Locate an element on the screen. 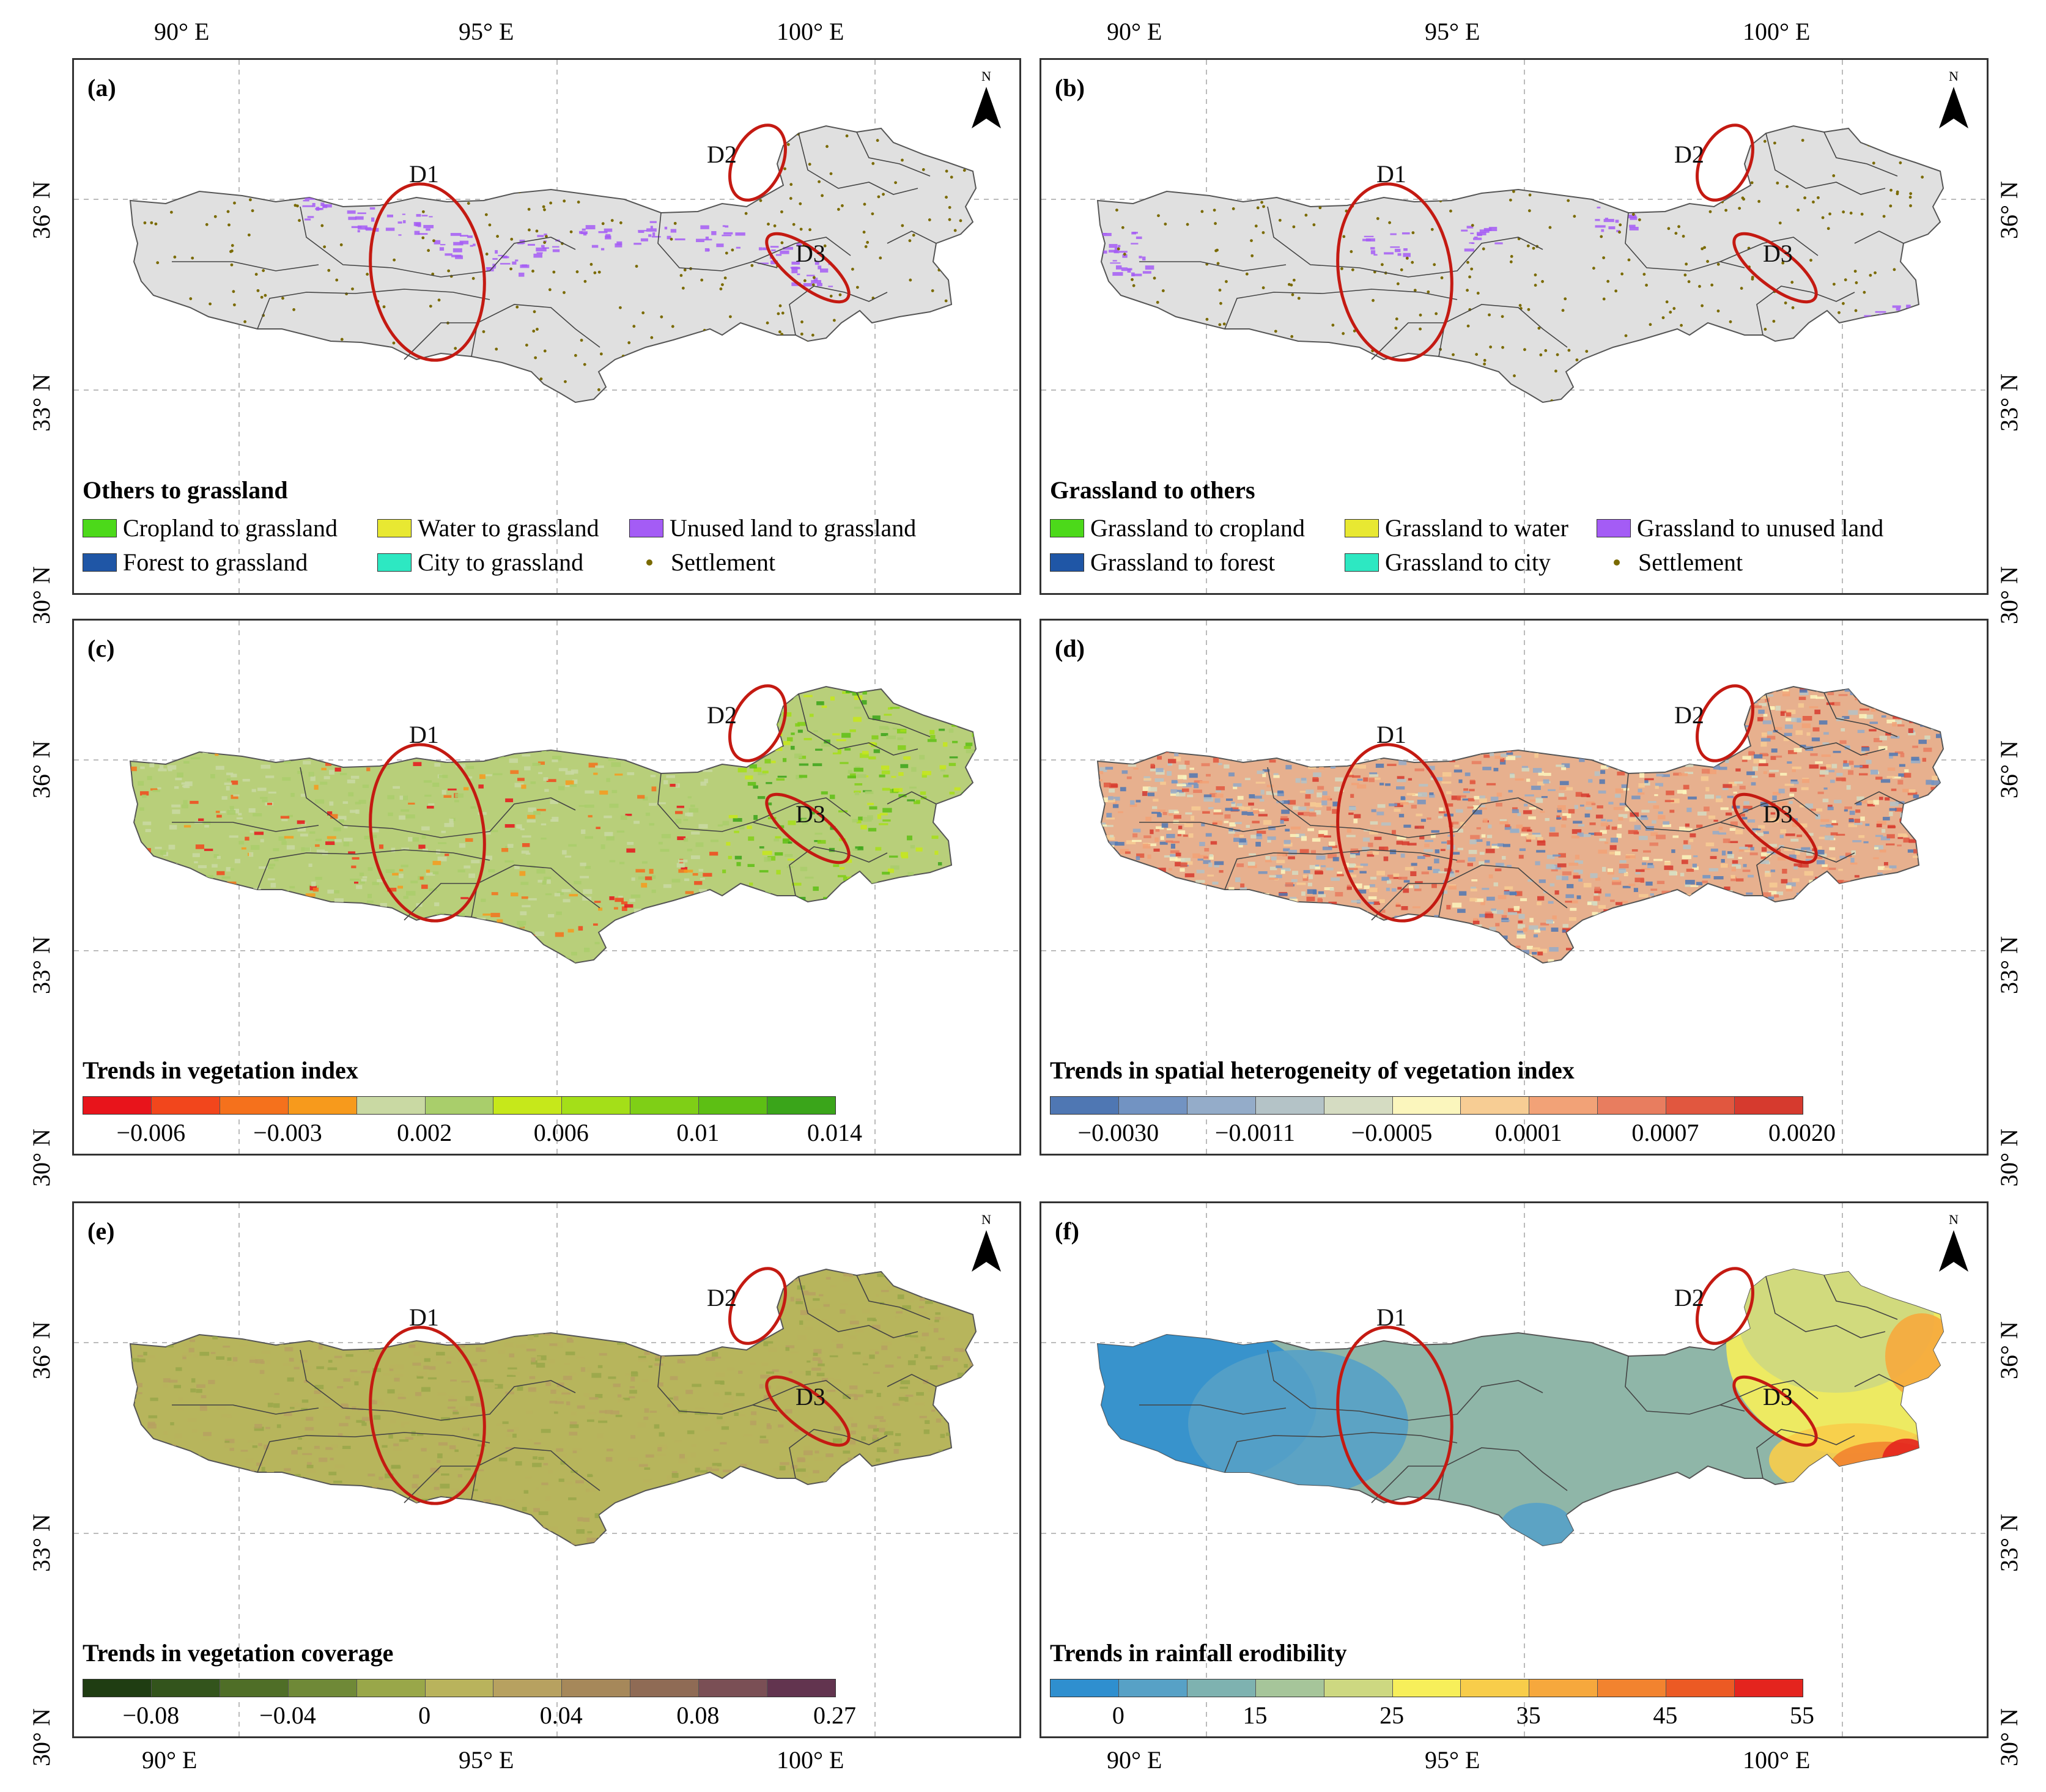 The width and height of the screenshot is (2046, 1792). legend-item-label: Grassland to city is located at coordinates (1468, 562).